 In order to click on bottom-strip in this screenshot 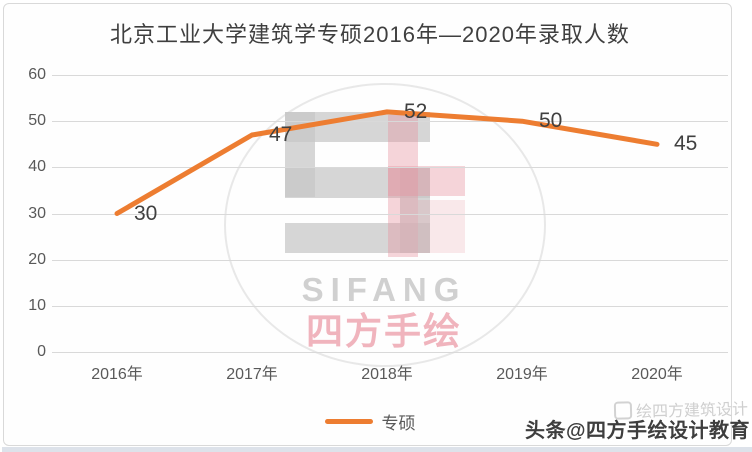, I will do `click(377, 449)`.